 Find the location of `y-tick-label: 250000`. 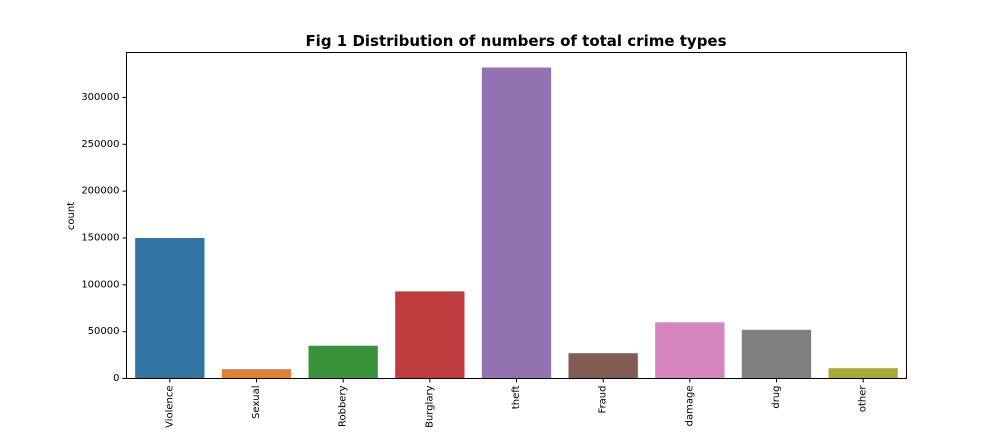

y-tick-label: 250000 is located at coordinates (100, 144).